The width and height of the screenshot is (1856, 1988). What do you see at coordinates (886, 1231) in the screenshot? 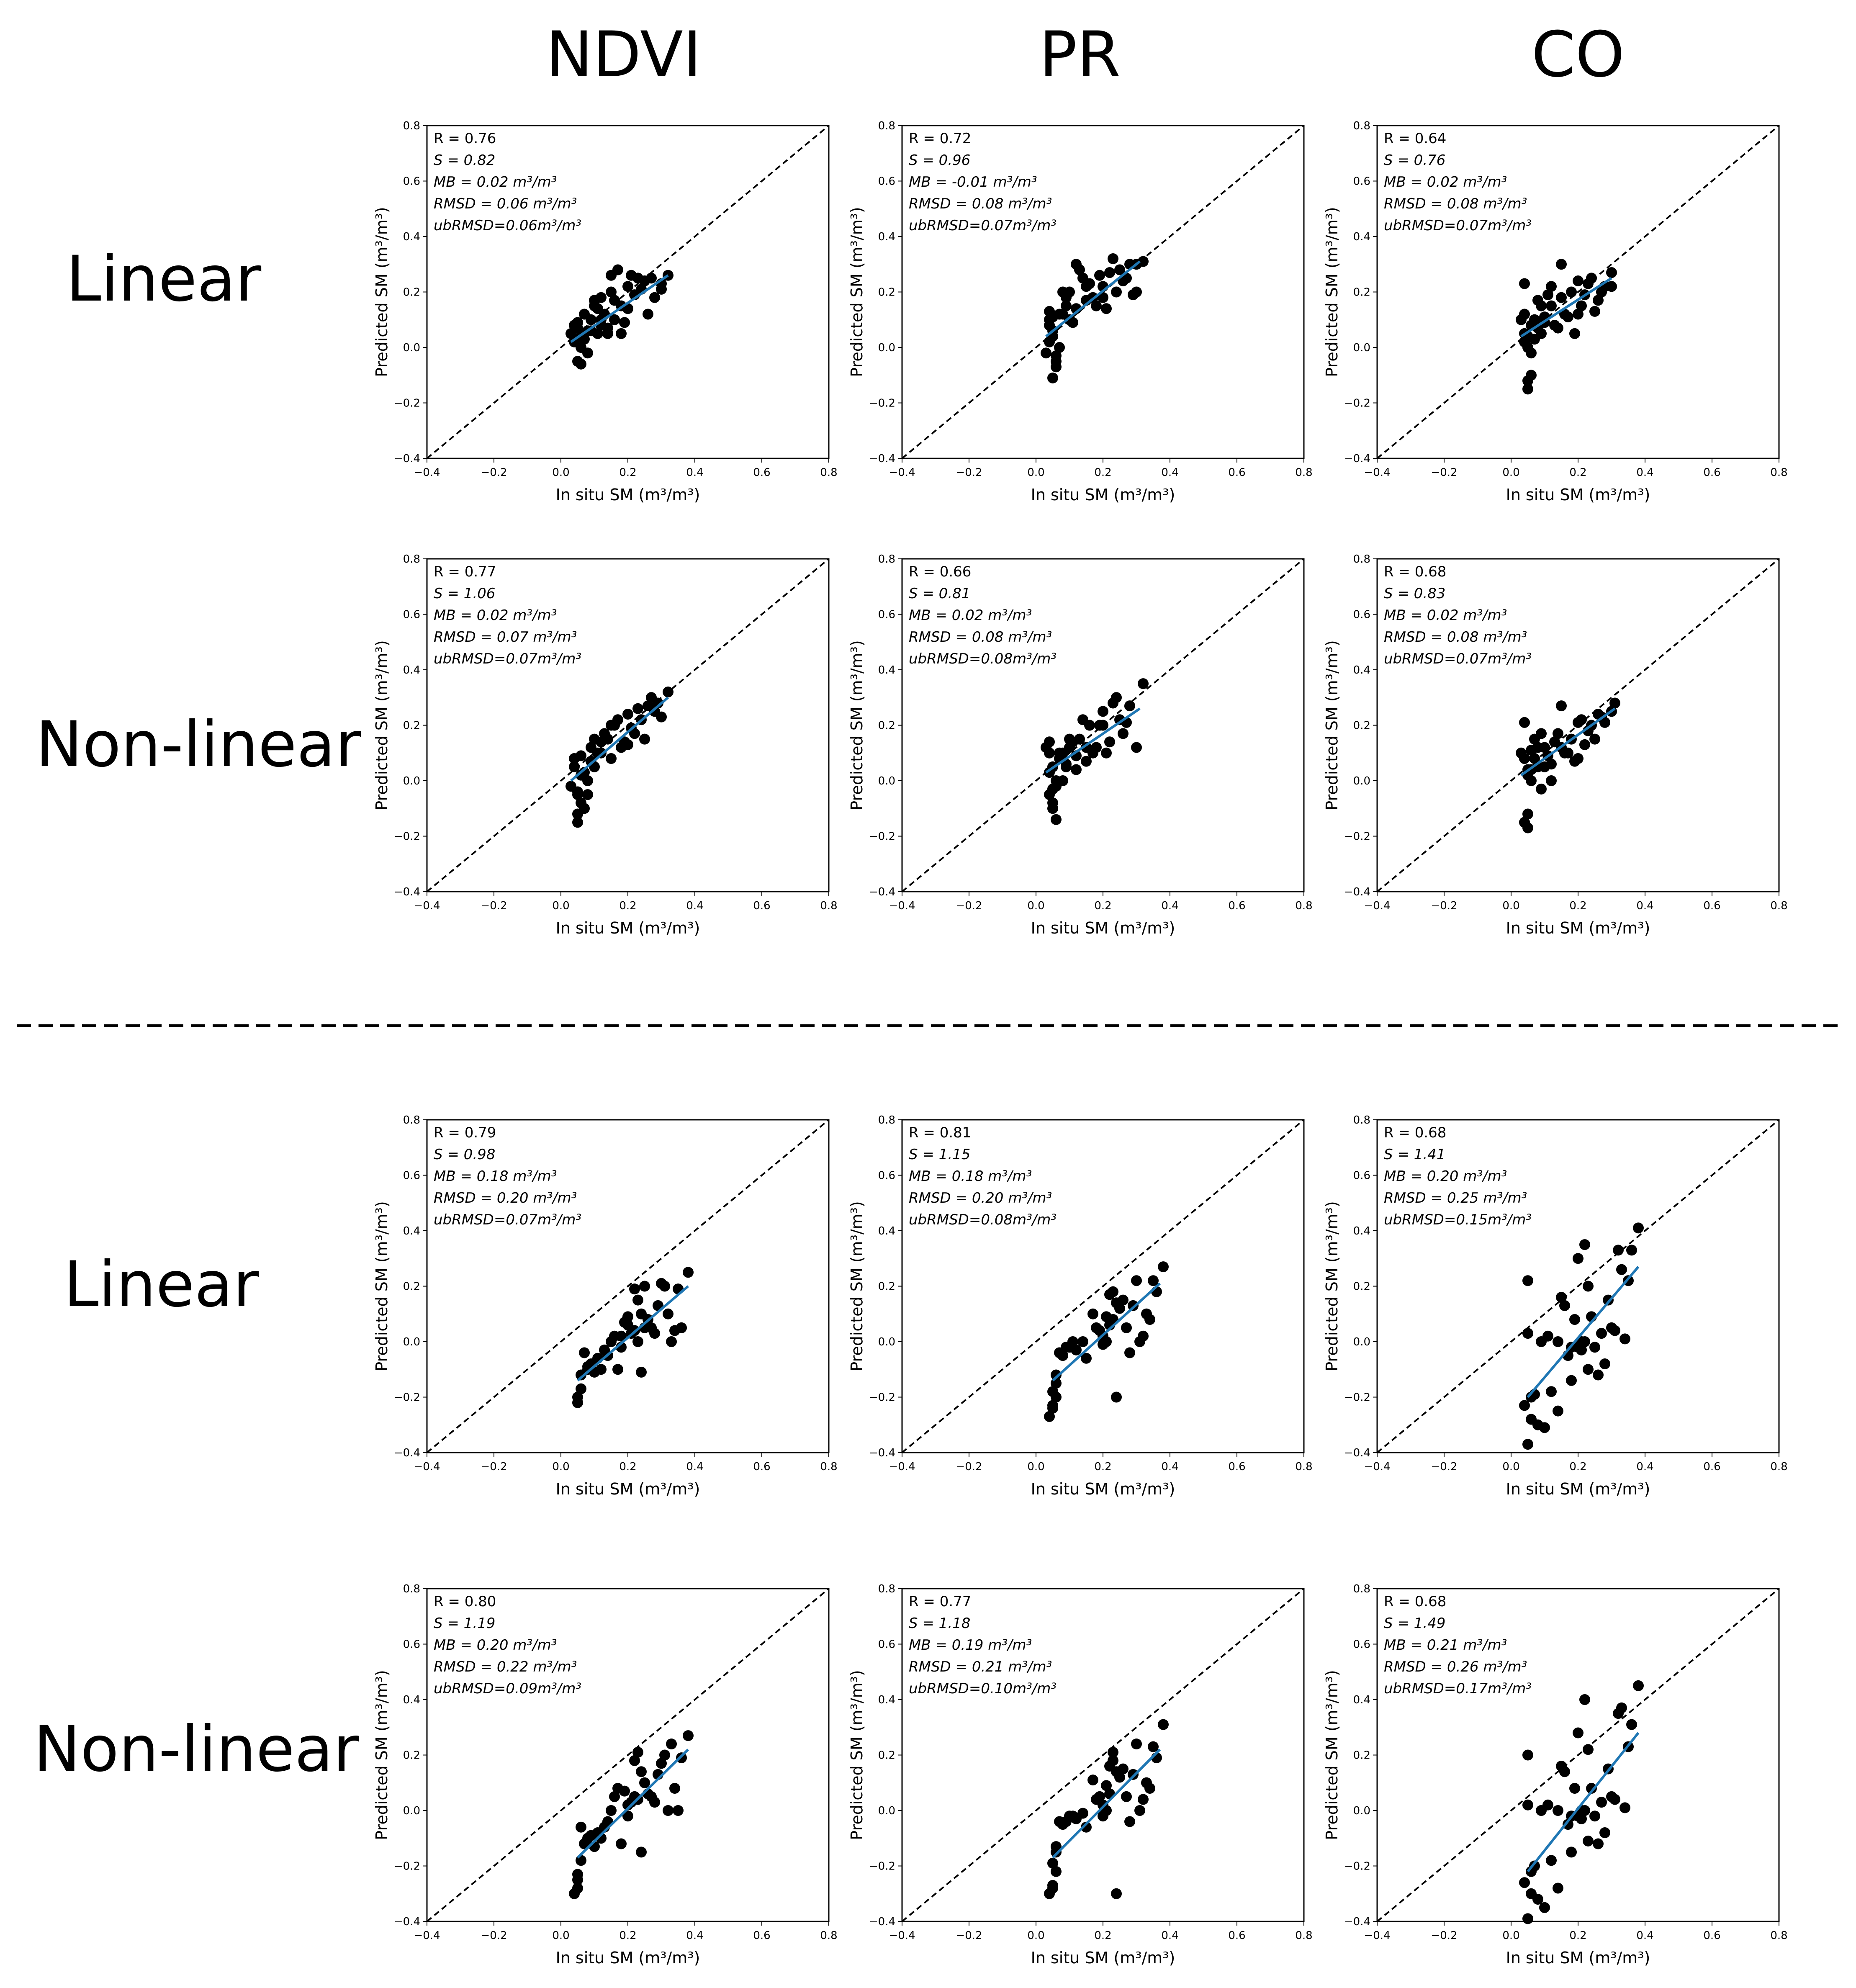
I see `y-tick-label: 0.4` at bounding box center [886, 1231].